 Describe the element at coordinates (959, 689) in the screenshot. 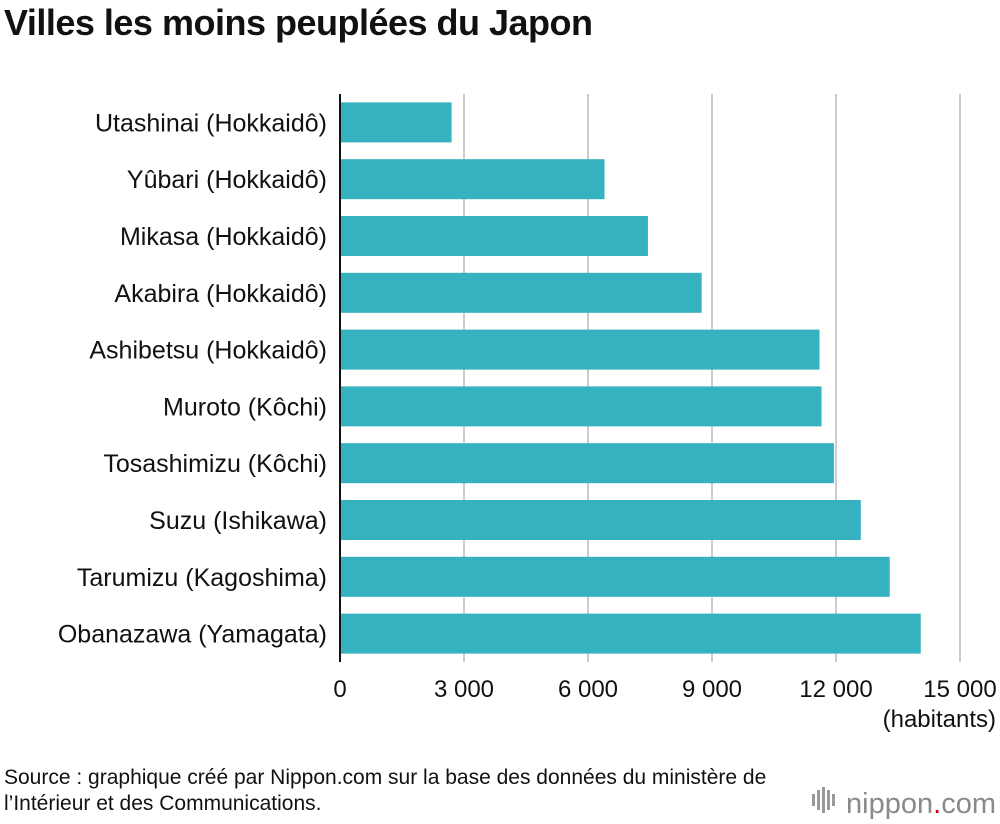

I see `x-tick-label: 15 000` at that location.